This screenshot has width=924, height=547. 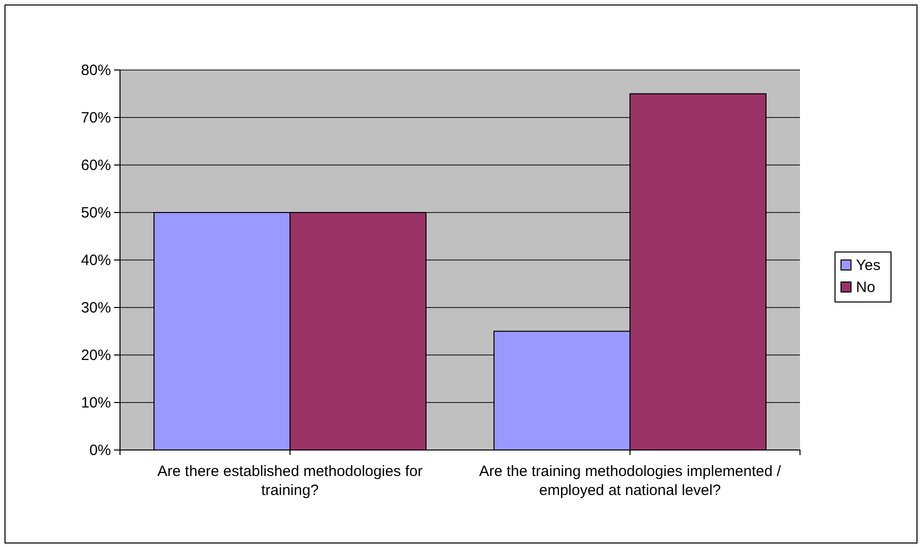 I want to click on y-tick-label: 40%, so click(x=95, y=260).